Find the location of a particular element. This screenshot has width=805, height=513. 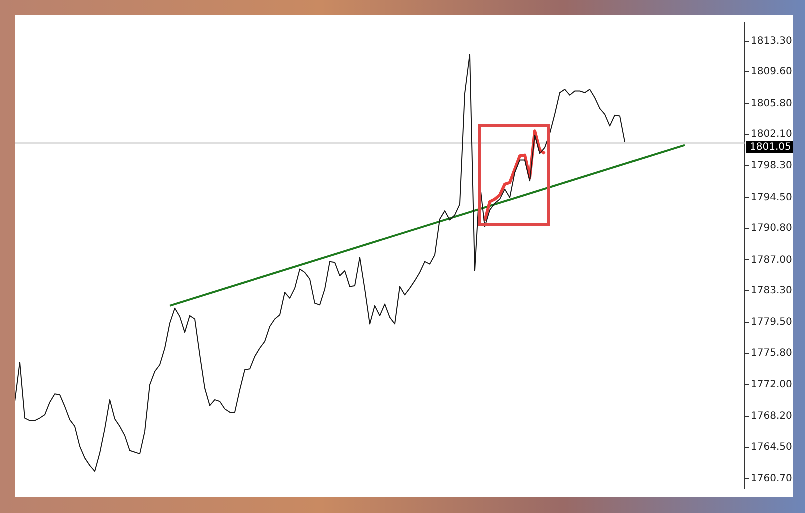

y-tick-label: 1772.00 is located at coordinates (771, 385).